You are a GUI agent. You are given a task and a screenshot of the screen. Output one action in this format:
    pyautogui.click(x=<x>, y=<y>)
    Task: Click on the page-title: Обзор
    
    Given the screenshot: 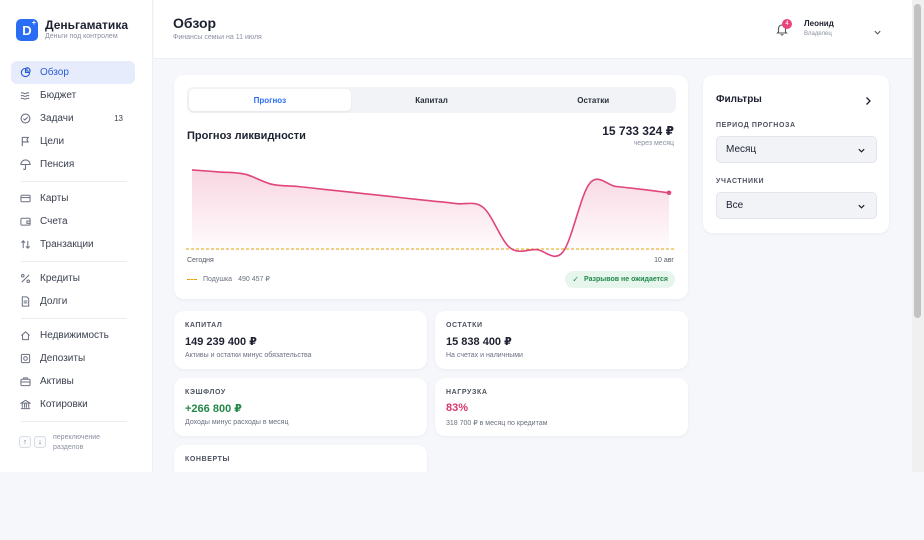 What is the action you would take?
    pyautogui.click(x=195, y=23)
    